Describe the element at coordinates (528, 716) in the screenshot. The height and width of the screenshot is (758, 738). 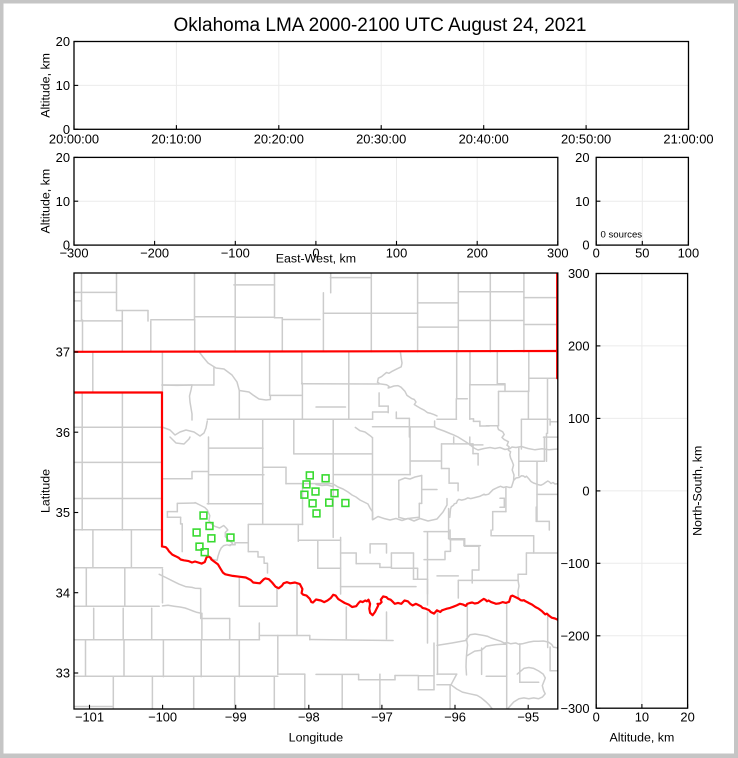
I see `svg-text: −95` at that location.